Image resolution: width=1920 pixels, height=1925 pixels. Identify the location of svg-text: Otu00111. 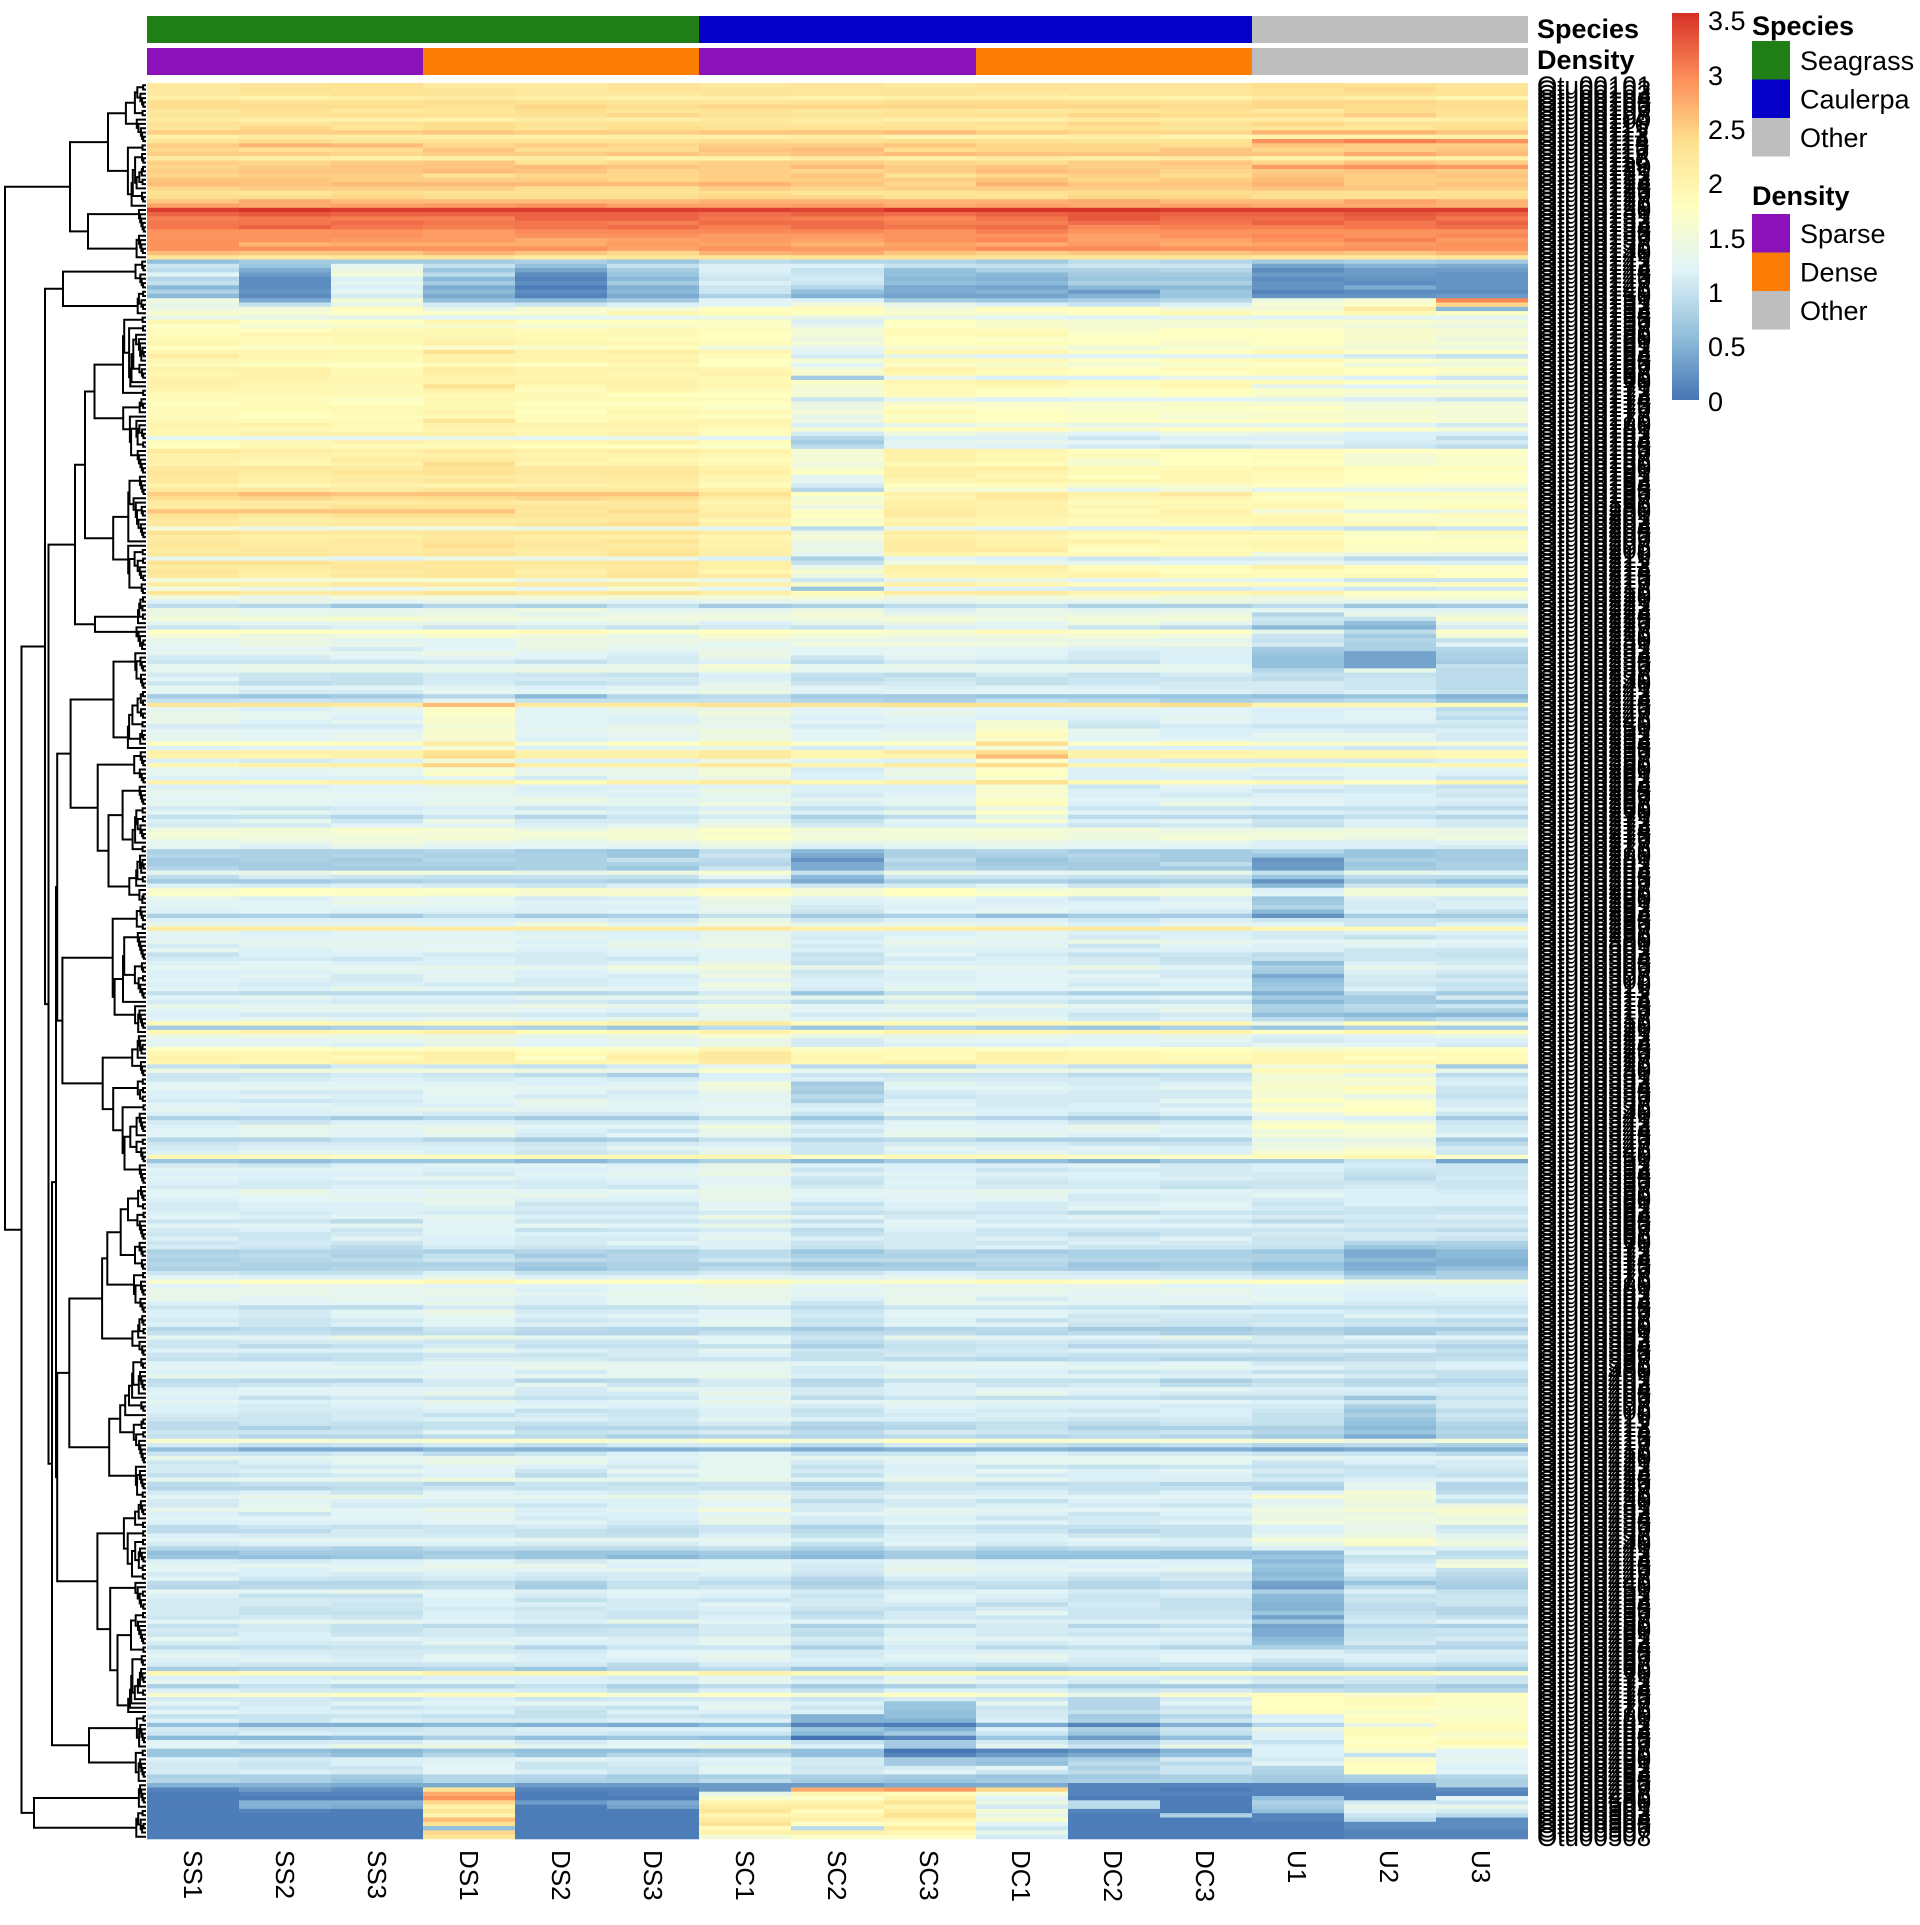
(1592, 128).